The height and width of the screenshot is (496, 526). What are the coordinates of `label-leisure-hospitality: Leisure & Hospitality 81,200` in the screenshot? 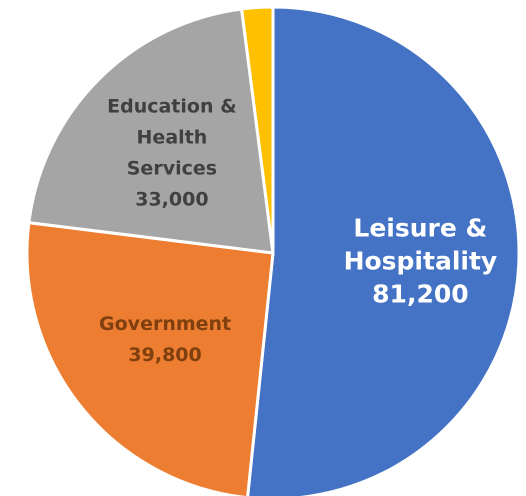 It's located at (421, 260).